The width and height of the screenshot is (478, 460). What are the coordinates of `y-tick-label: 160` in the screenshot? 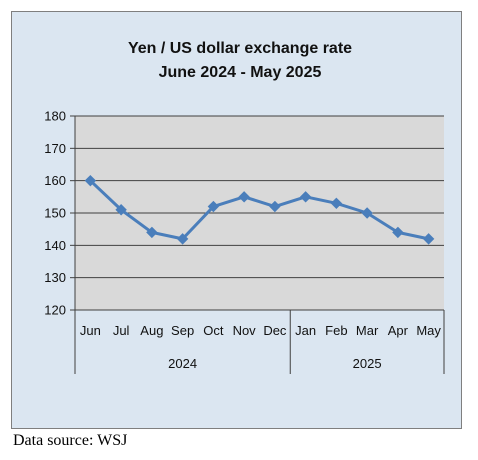 It's located at (55, 180).